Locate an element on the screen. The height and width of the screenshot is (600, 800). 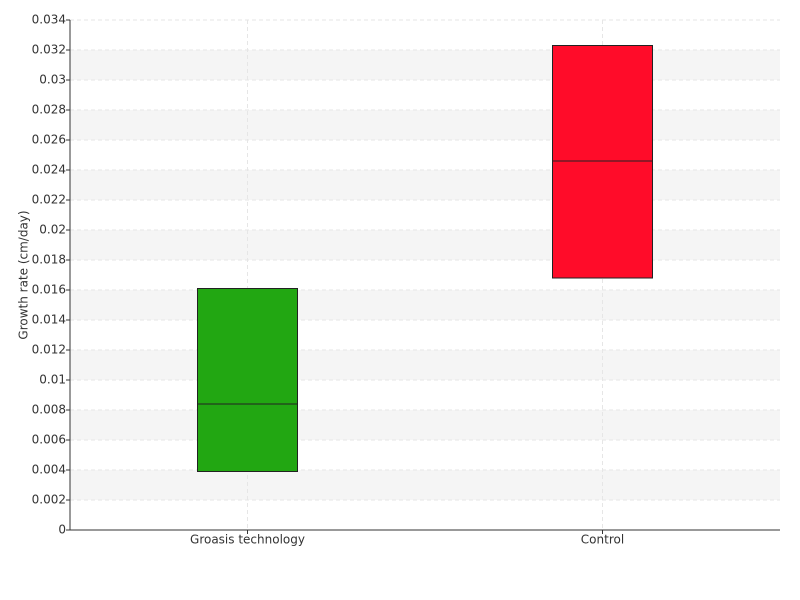
y-axis-label: Growth rate (cm/day) is located at coordinates (24, 274).